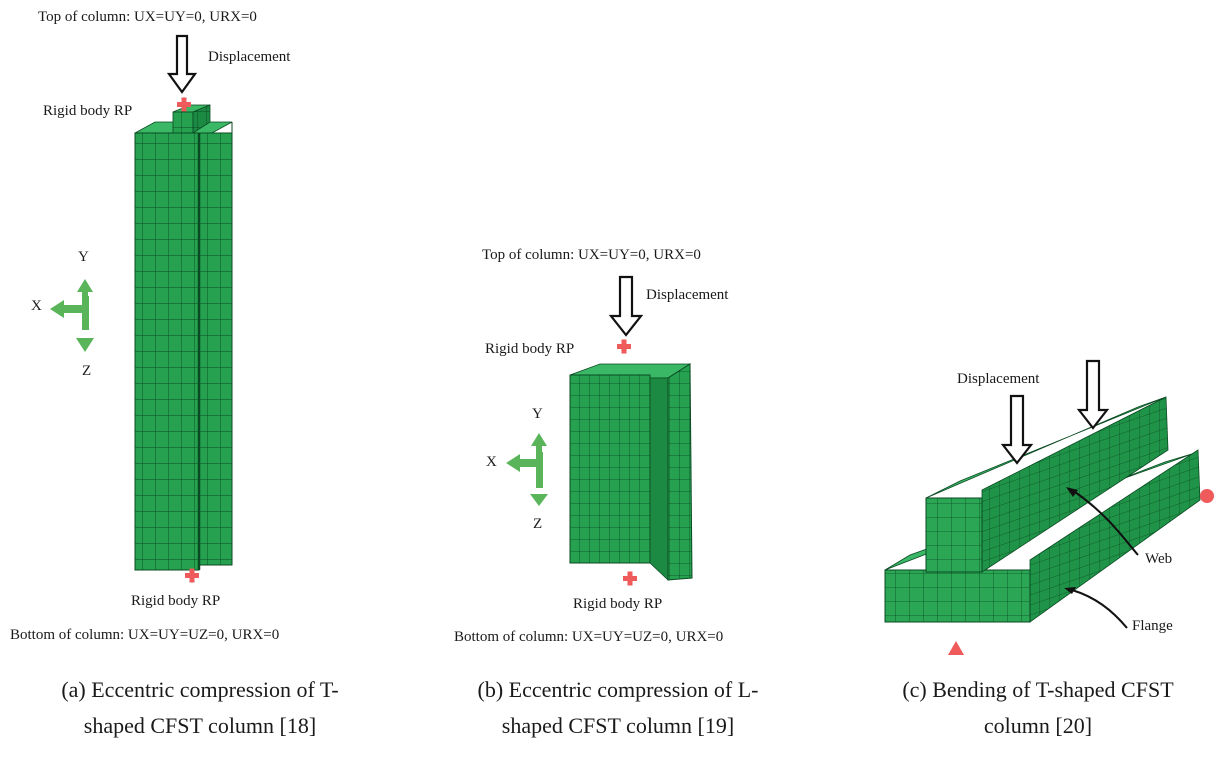 This screenshot has height=773, width=1226. Describe the element at coordinates (184, 104) in the screenshot. I see `panel-a-rp-top-marker` at that location.